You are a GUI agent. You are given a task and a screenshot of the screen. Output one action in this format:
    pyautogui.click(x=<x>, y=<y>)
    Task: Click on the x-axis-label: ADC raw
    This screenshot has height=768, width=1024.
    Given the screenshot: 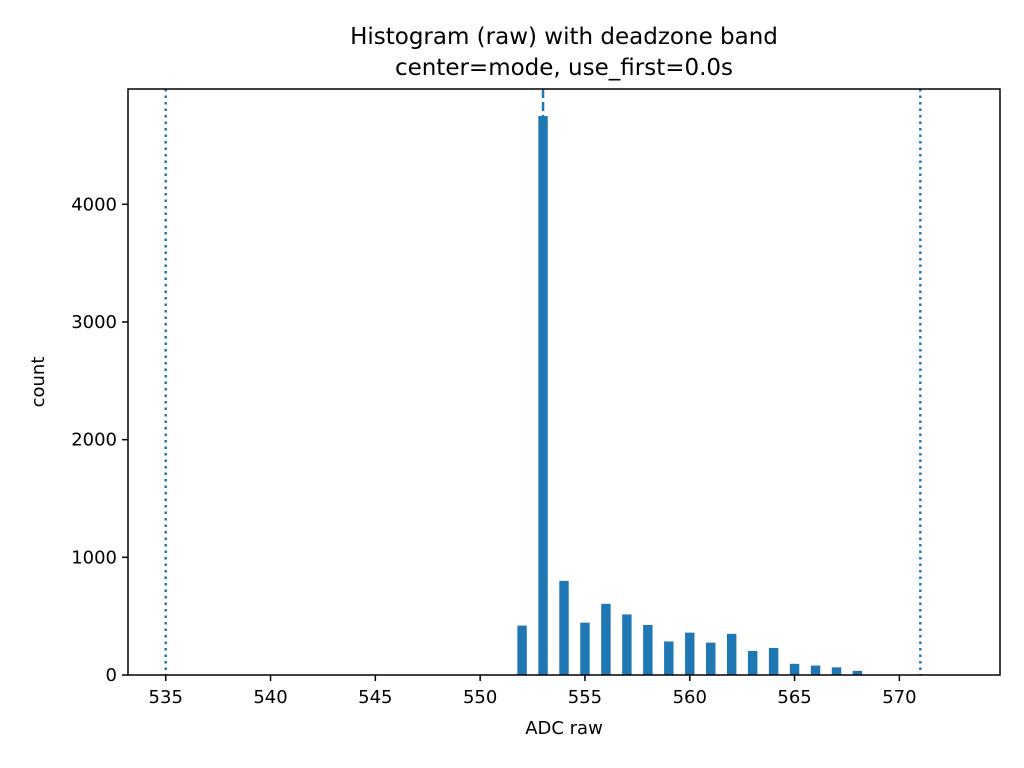 What is the action you would take?
    pyautogui.click(x=564, y=728)
    